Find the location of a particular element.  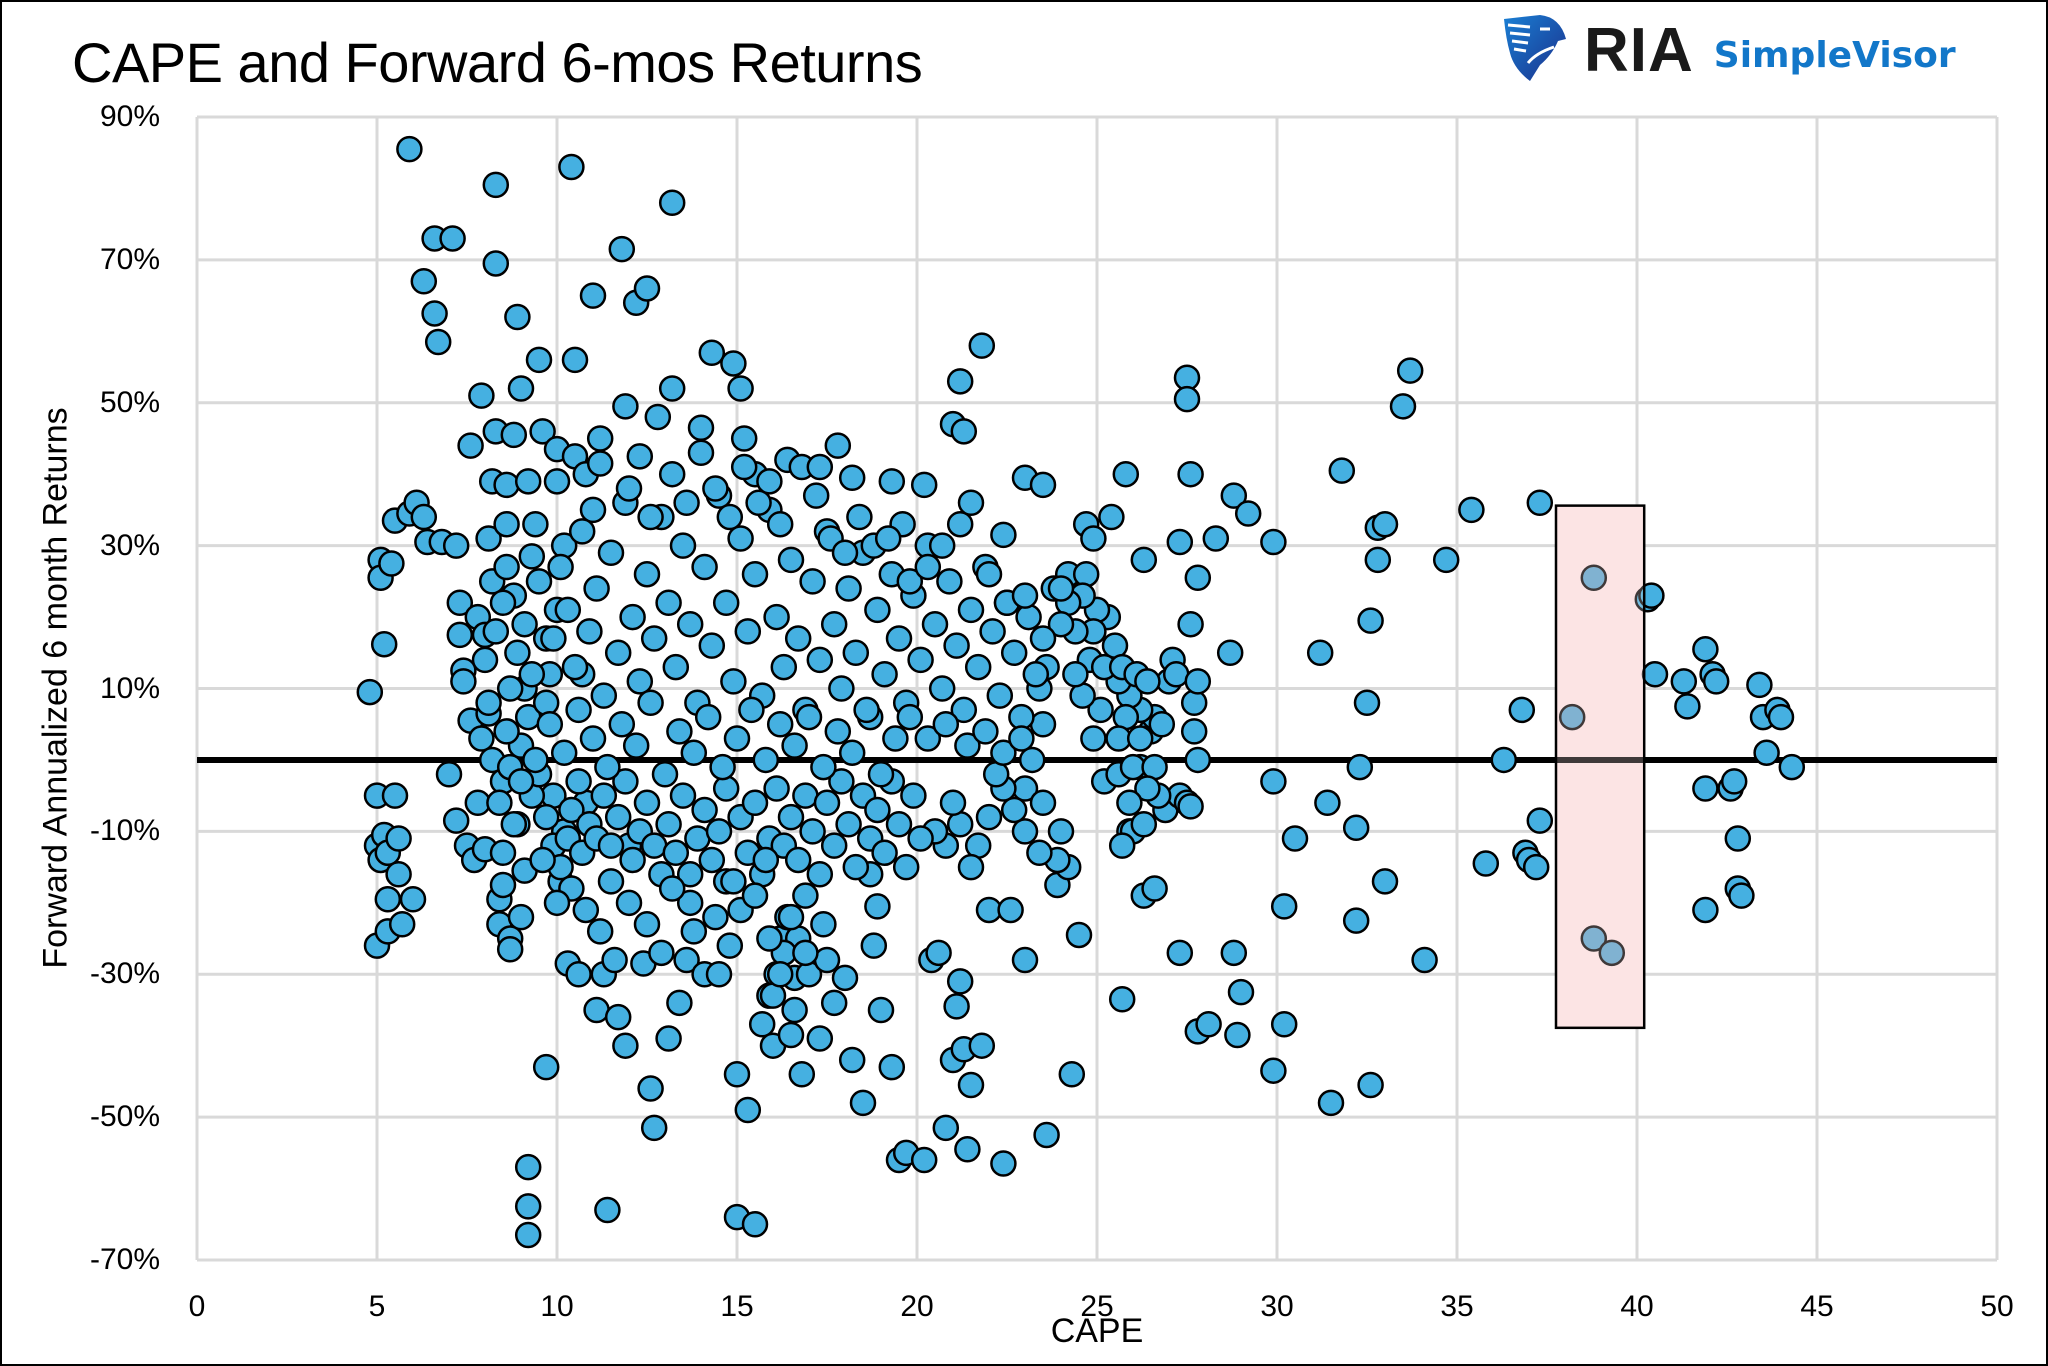

y-tick-label: -50% is located at coordinates (124, 1117).